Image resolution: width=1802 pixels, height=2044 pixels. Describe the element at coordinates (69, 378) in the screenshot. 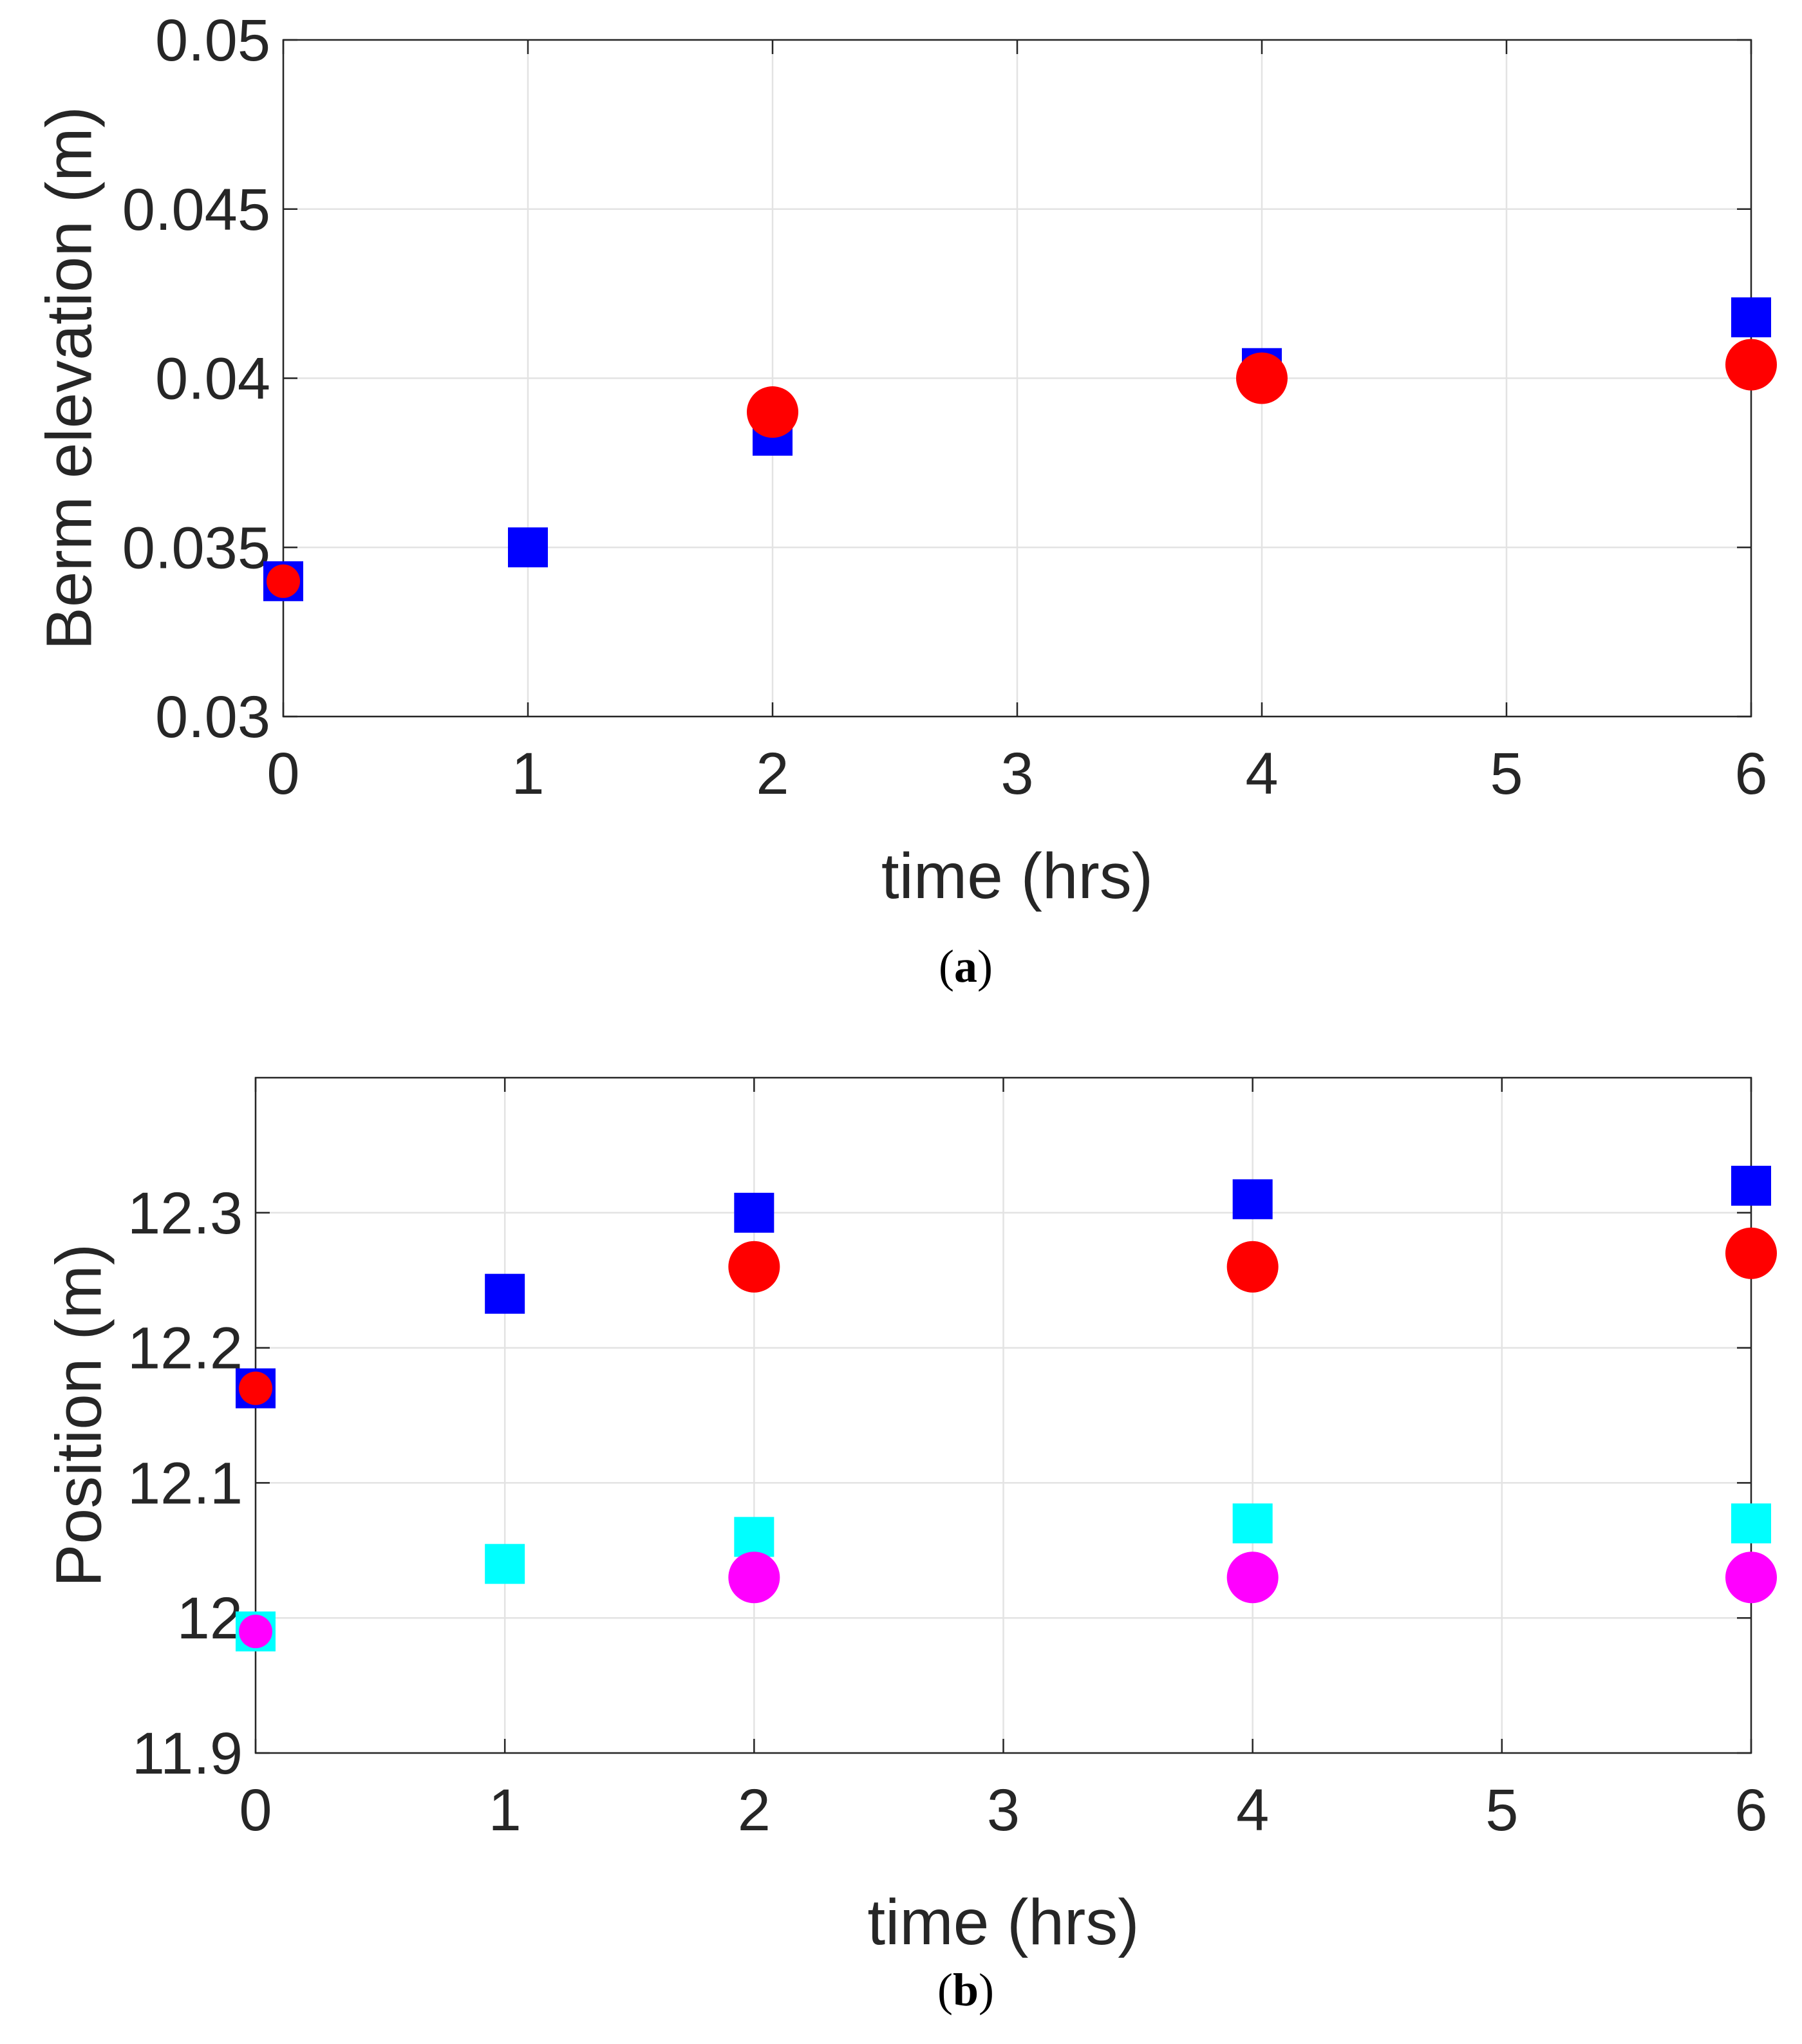

I see `y-axis-title: Berm elevation (m)` at that location.